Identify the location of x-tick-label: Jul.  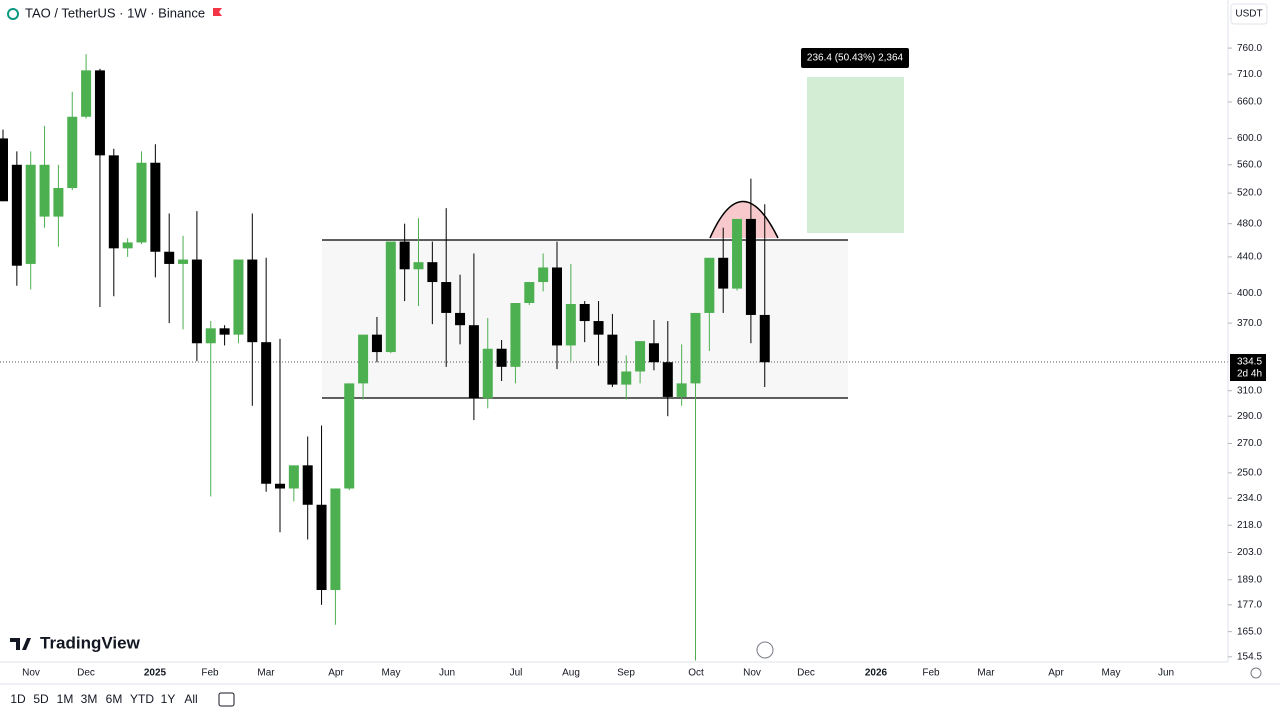
(516, 673).